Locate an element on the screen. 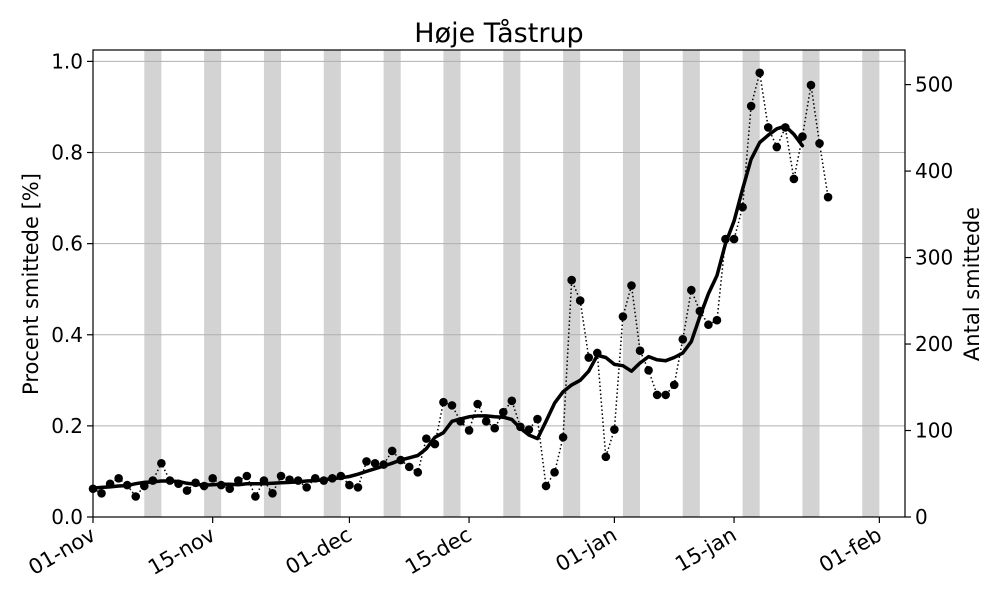 The width and height of the screenshot is (1000, 604). y-tick-label: 0.0 is located at coordinates (67, 517).